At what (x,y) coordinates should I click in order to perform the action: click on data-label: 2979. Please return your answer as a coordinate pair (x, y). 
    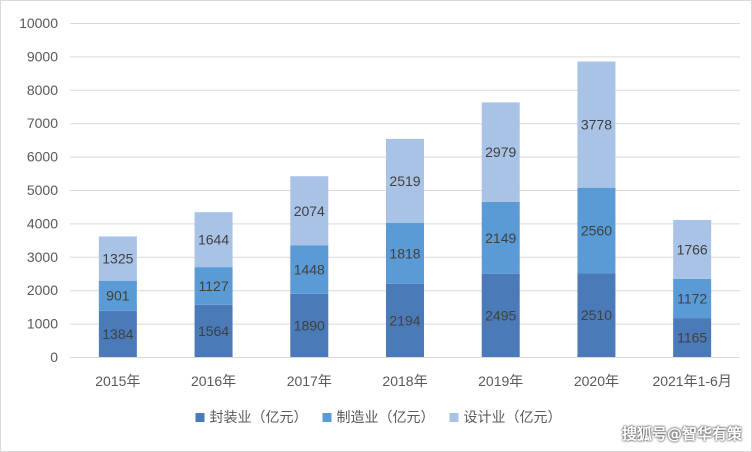
    Looking at the image, I should click on (500, 152).